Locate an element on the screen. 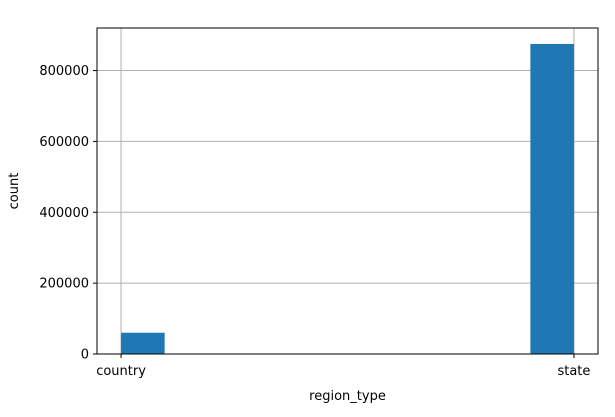 The height and width of the screenshot is (417, 615). y-tick-label: 600000 is located at coordinates (64, 142).